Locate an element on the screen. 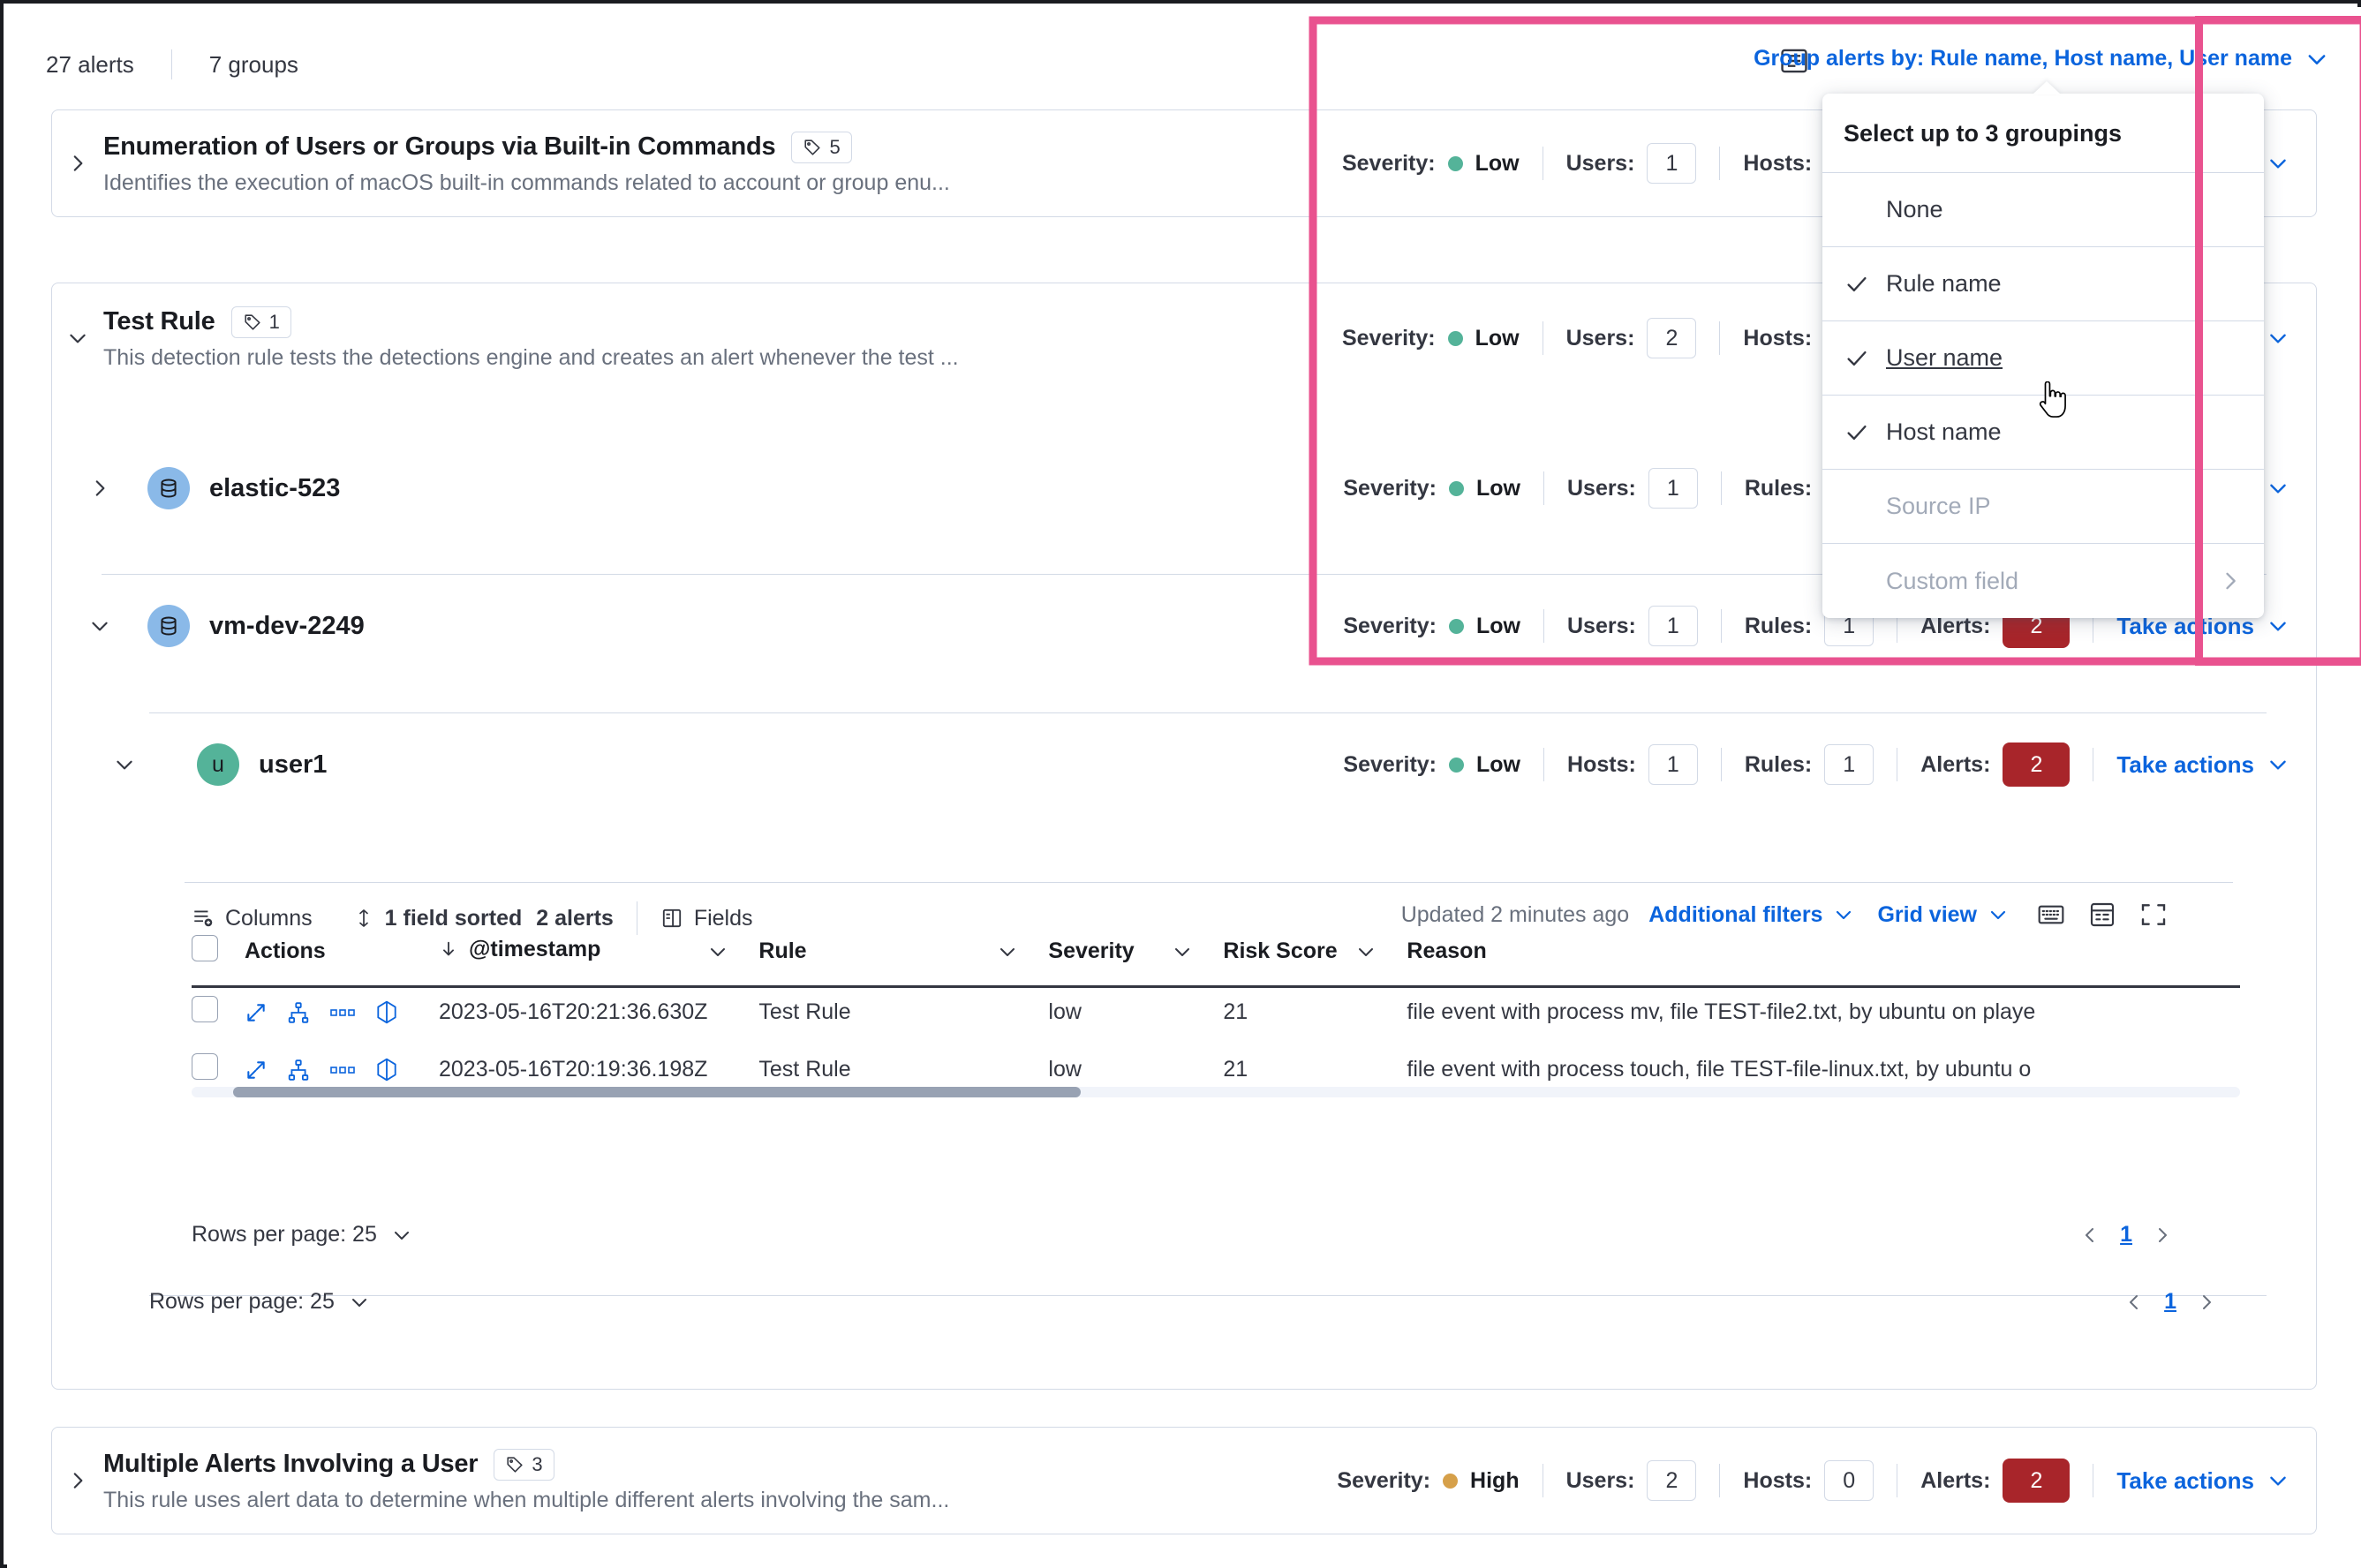  grid-scroll-thumb is located at coordinates (657, 1092).